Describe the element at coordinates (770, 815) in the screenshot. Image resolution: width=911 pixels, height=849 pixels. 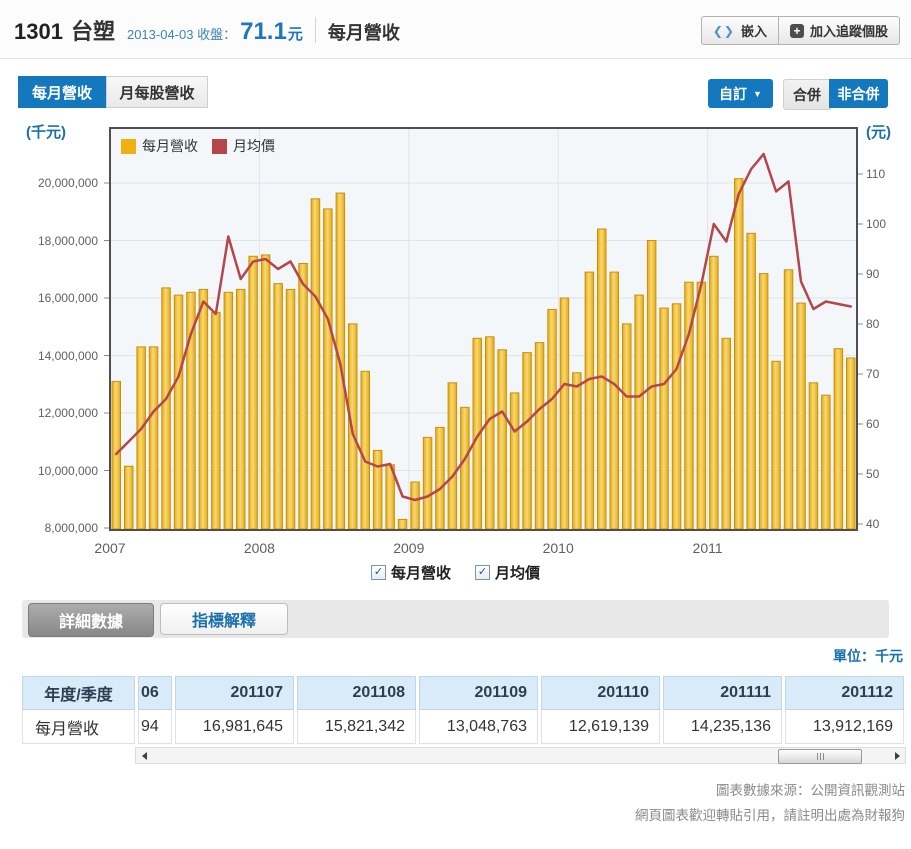
I see `repost-note: 網頁圖表歡迎轉貼引用，請註明出處為財報狗` at that location.